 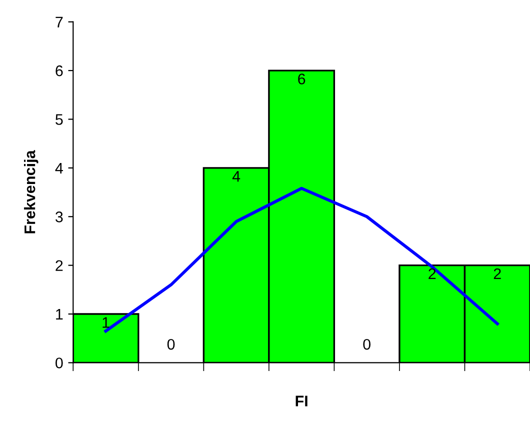 What do you see at coordinates (59, 119) in the screenshot?
I see `y-tick-label: 5` at bounding box center [59, 119].